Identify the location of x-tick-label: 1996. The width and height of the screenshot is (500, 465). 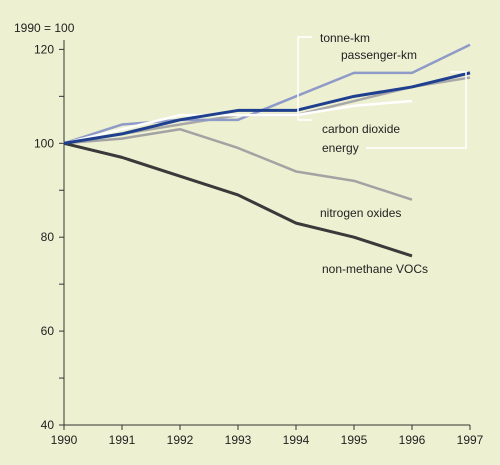
(412, 440).